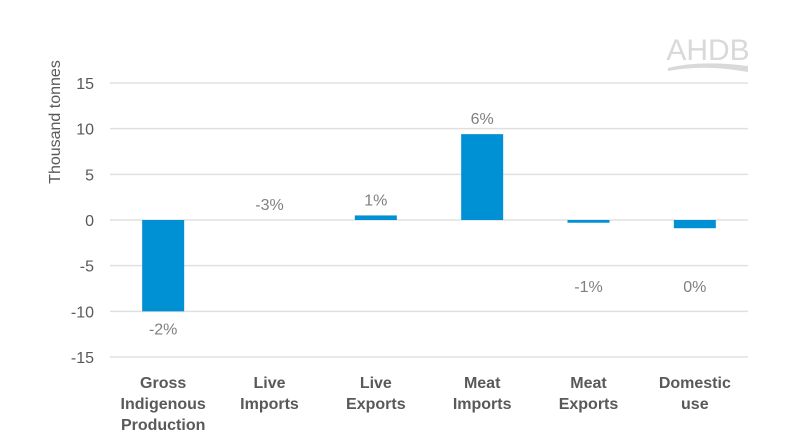 The image size is (811, 448). Describe the element at coordinates (482, 394) in the screenshot. I see `x-tick-label: Meat Imports` at that location.